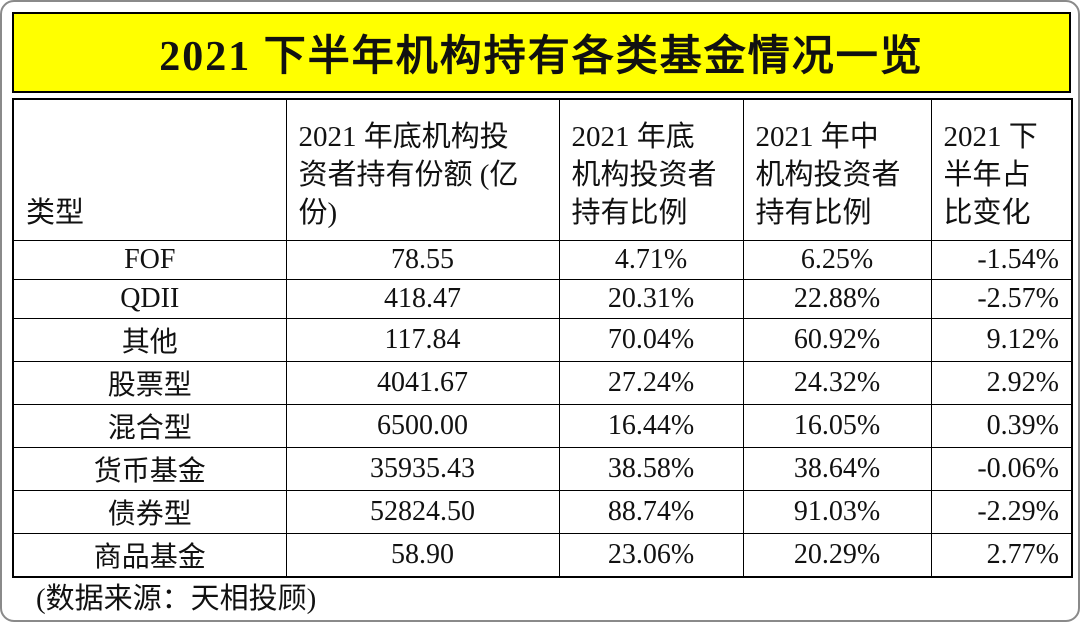 Image resolution: width=1080 pixels, height=622 pixels. What do you see at coordinates (149, 425) in the screenshot?
I see `cell-fund-type: 混合型` at bounding box center [149, 425].